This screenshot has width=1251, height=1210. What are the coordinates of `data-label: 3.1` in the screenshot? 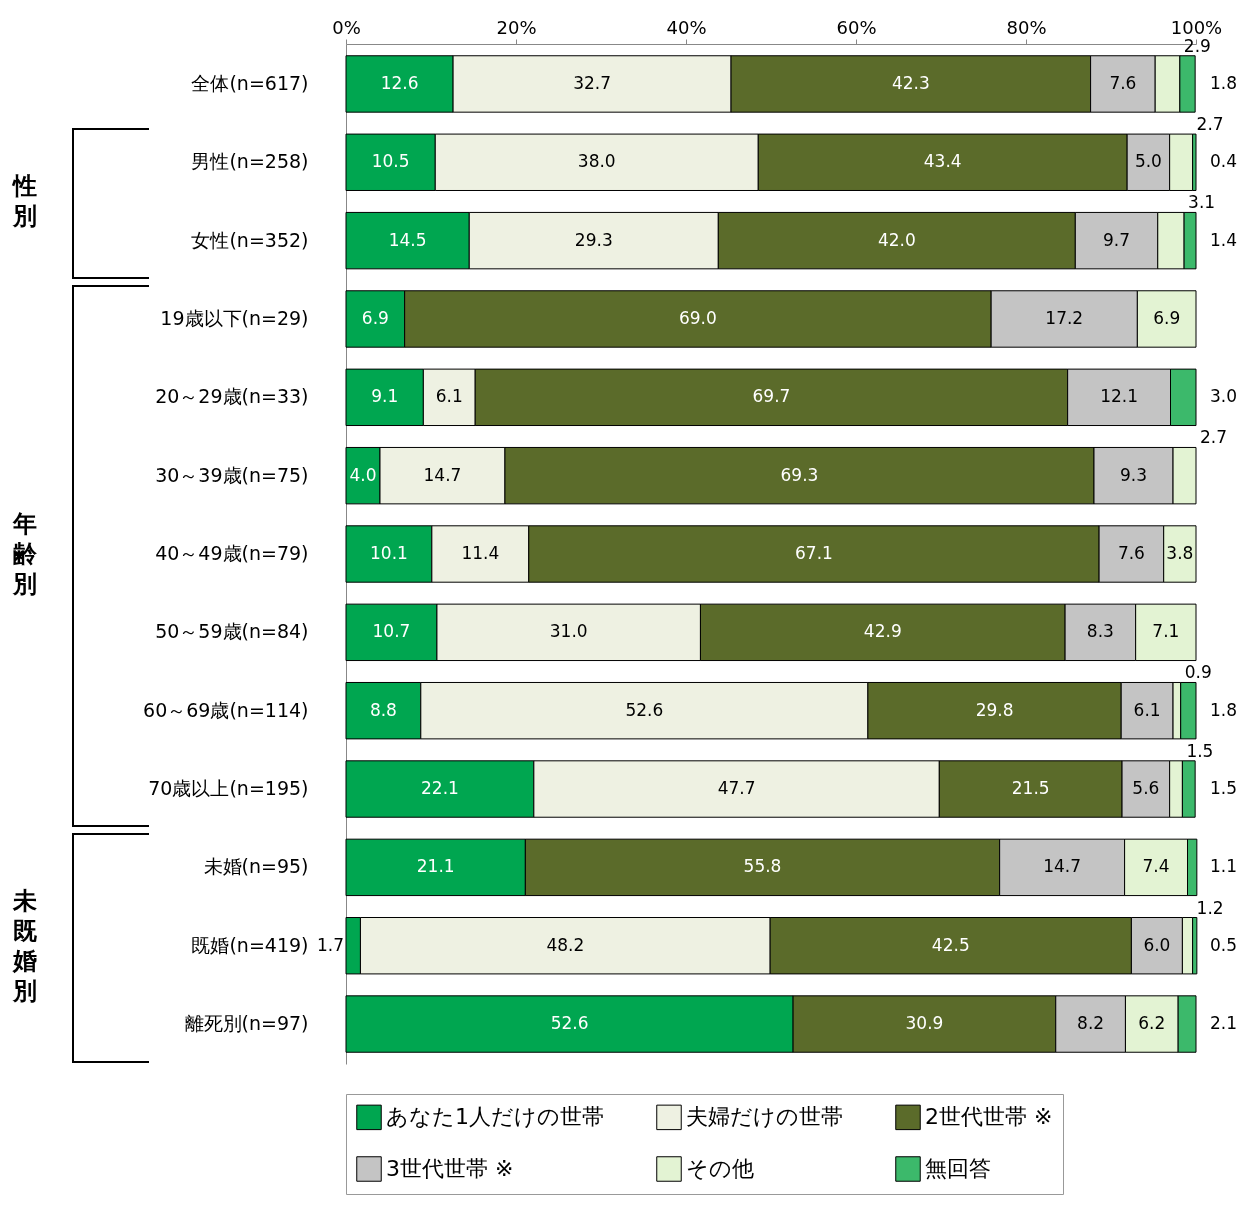 It's located at (1202, 202).